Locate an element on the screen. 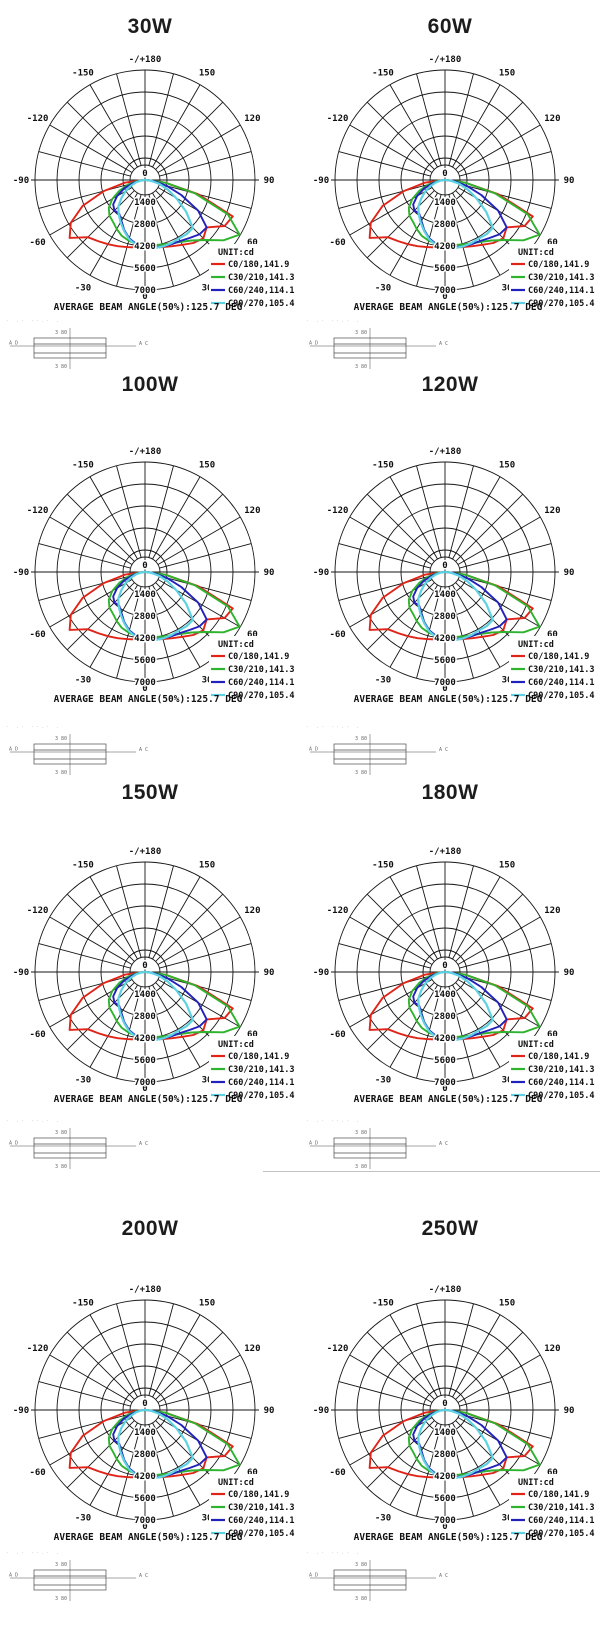  angle-label: -90 is located at coordinates (321, 1411).